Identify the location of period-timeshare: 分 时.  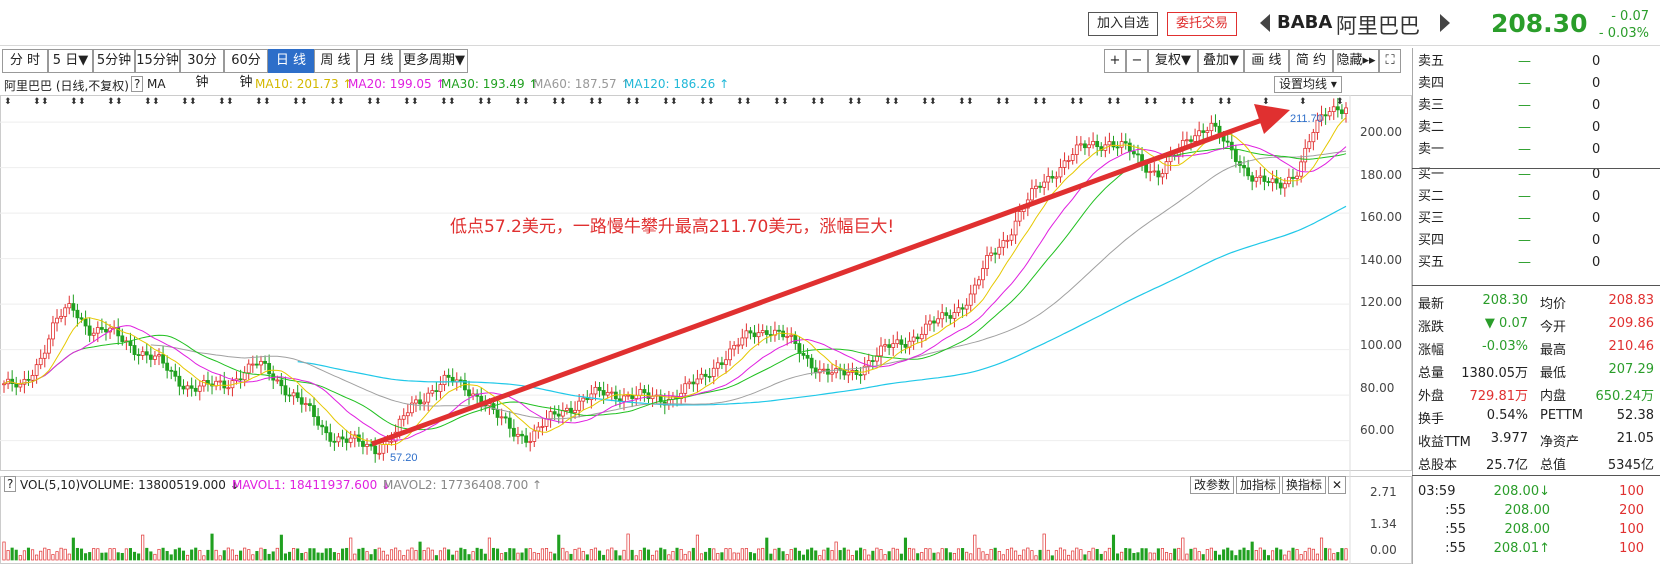
(25, 61).